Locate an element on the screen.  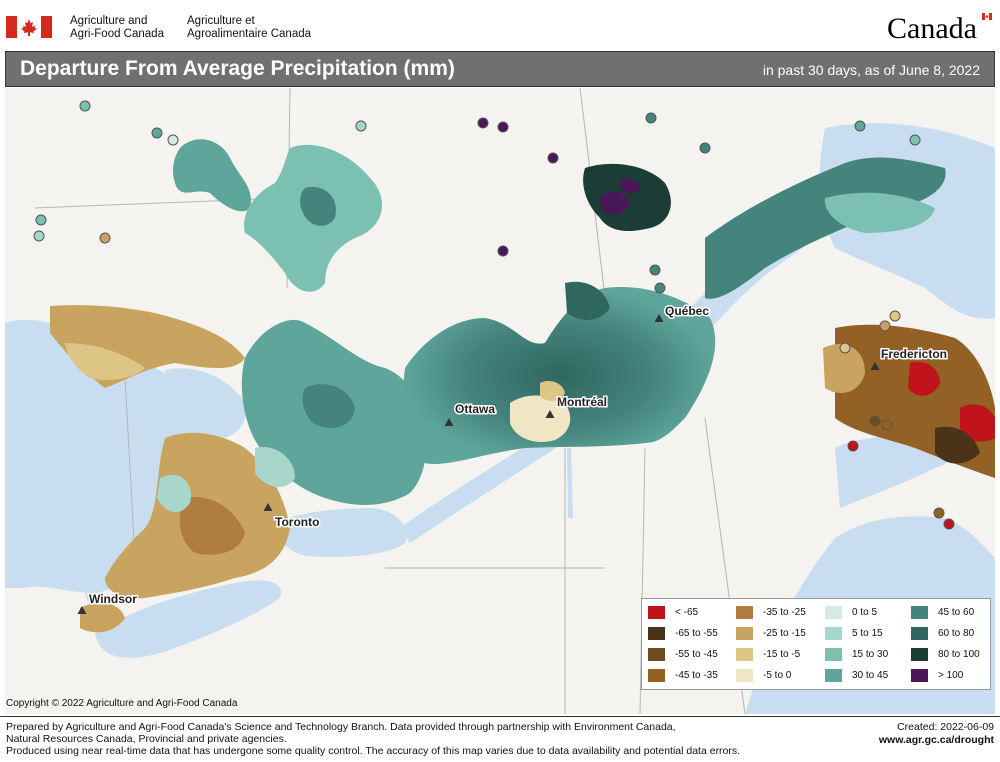
city-label-toronto: Toronto is located at coordinates (297, 522).